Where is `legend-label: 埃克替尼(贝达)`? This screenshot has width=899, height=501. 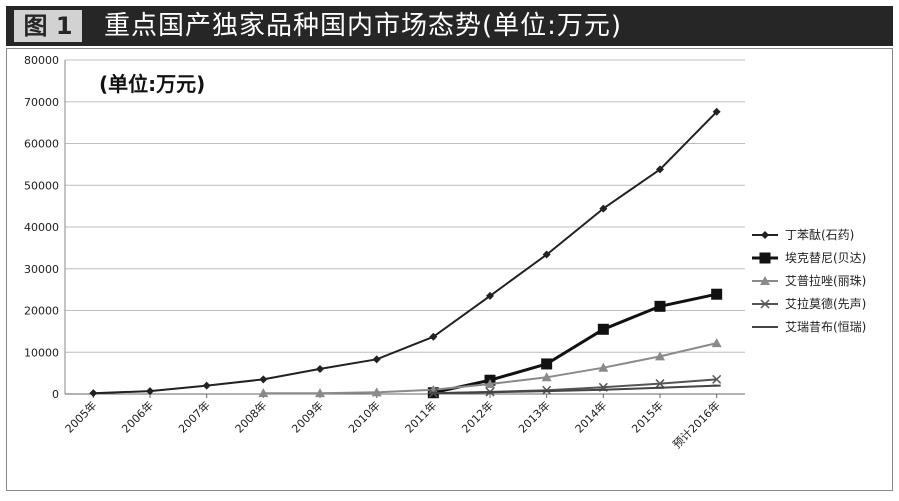
legend-label: 埃克替尼(贝达) is located at coordinates (825, 258).